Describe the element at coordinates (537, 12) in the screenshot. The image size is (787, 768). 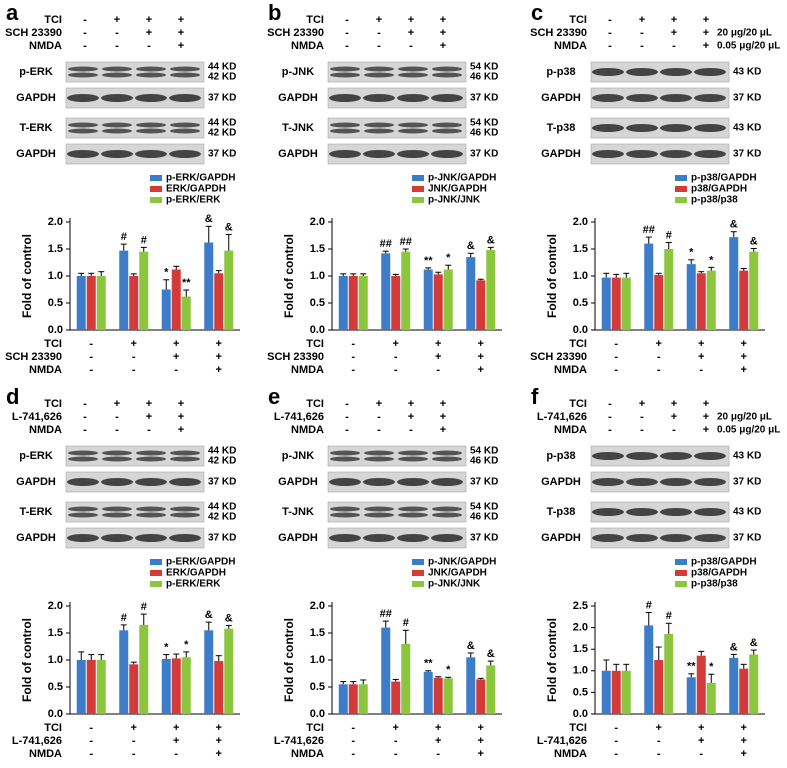
I see `panel-letter: c` at that location.